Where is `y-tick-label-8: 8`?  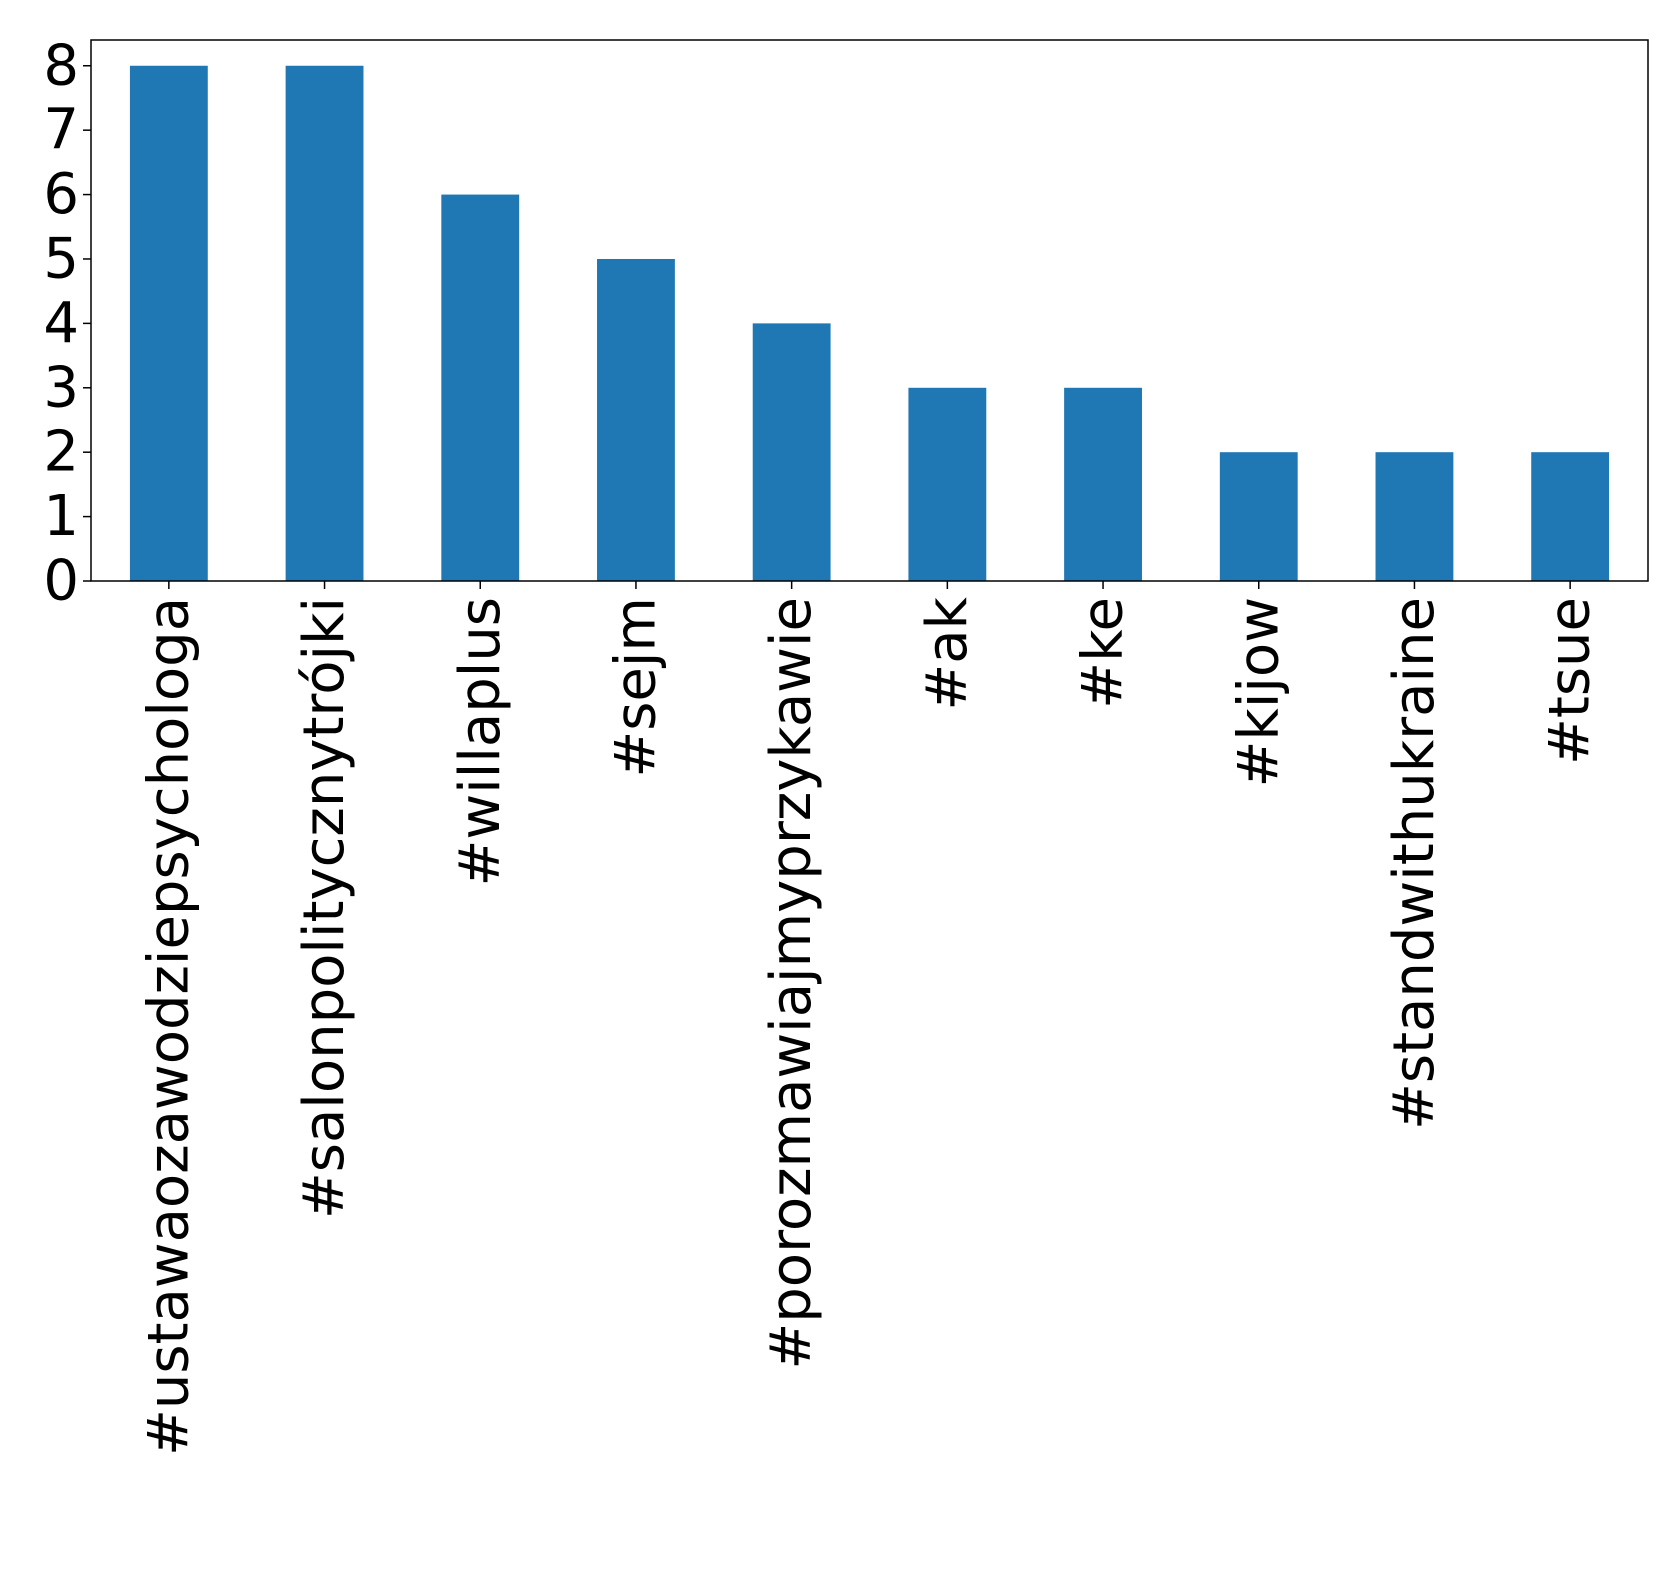
y-tick-label-8: 8 is located at coordinates (61, 65).